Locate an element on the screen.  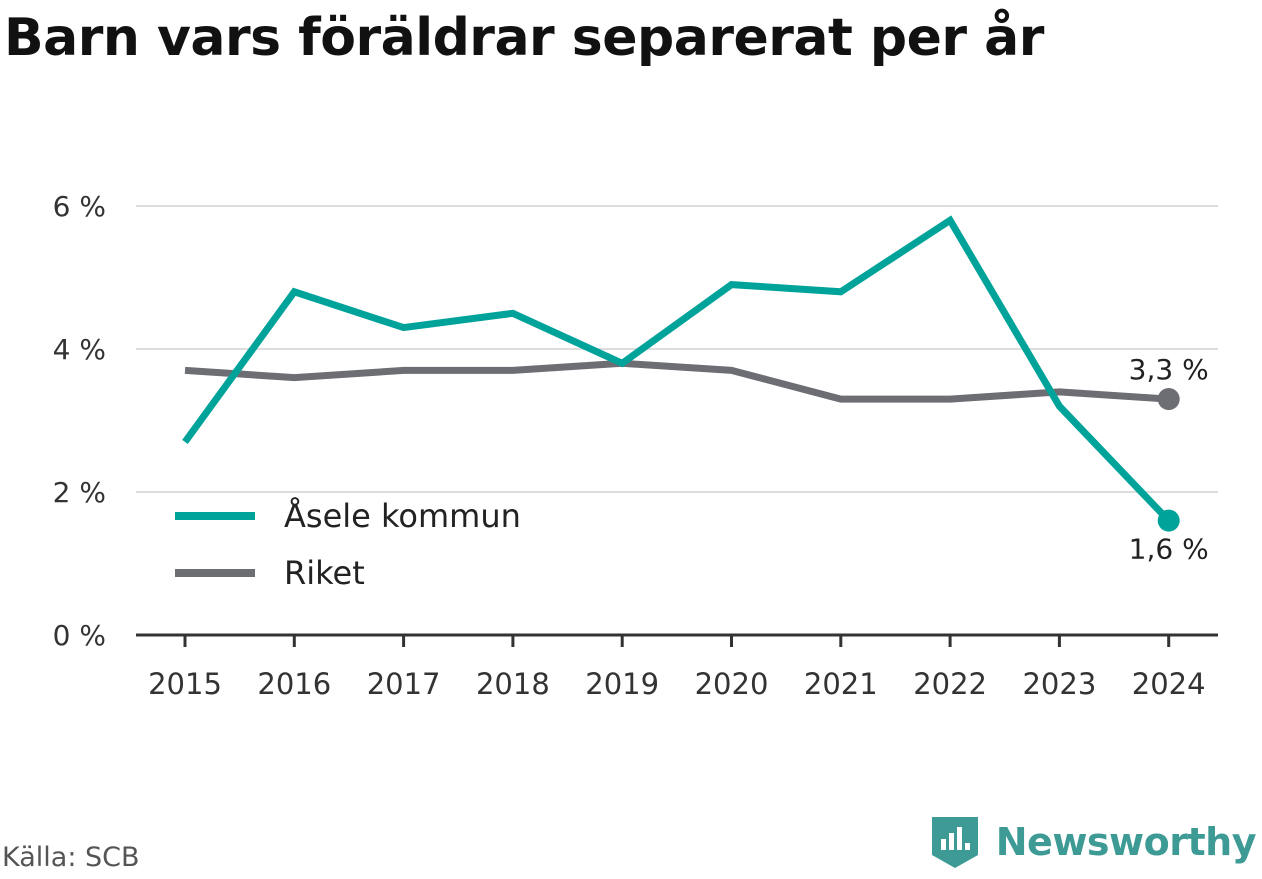
newsworthy-logo-icon is located at coordinates (954, 842).